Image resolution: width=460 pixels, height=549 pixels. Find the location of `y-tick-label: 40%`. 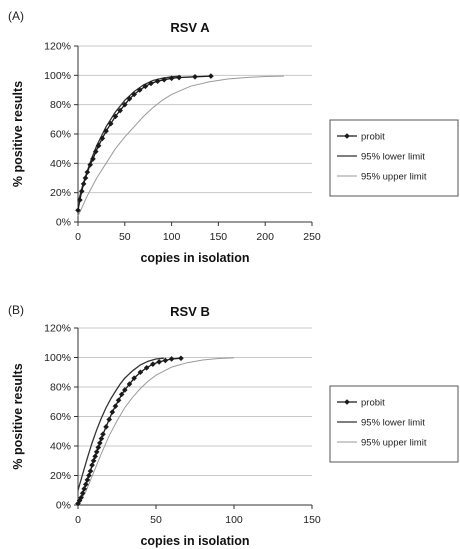

y-tick-label: 40% is located at coordinates (60, 164).